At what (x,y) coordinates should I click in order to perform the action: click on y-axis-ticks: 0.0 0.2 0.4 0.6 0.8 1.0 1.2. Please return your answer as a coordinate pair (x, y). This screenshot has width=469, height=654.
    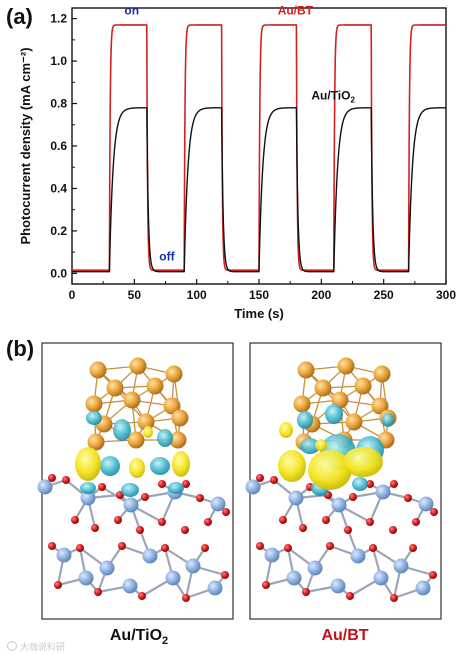
    Looking at the image, I should click on (63, 146).